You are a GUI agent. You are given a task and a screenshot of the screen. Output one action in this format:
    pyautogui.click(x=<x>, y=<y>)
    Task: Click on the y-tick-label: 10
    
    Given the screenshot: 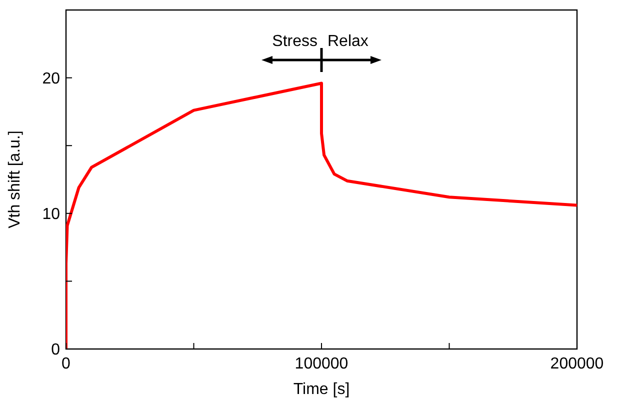 What is the action you would take?
    pyautogui.click(x=51, y=215)
    